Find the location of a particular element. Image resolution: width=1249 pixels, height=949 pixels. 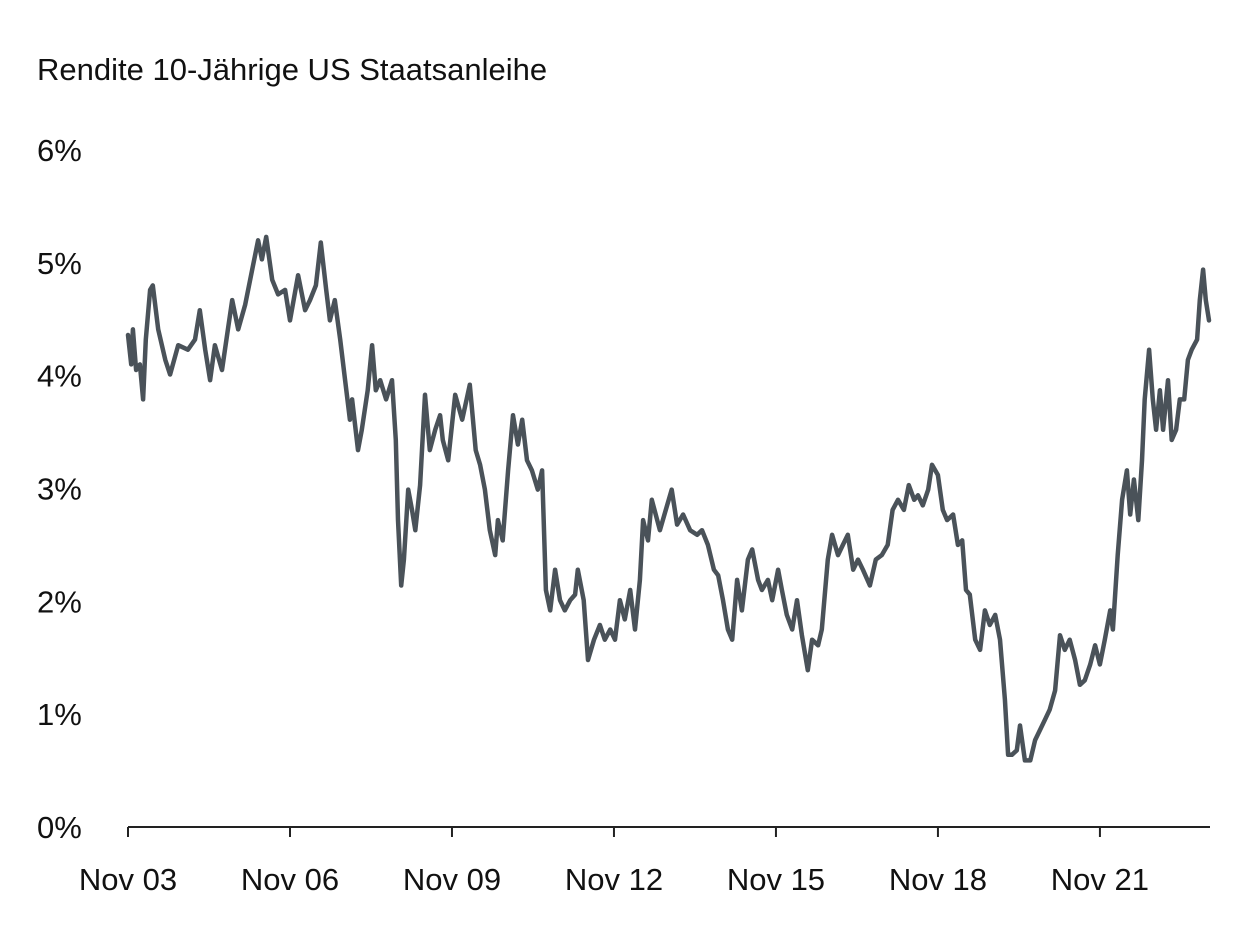

x-tick-label: Nov 15 is located at coordinates (776, 879).